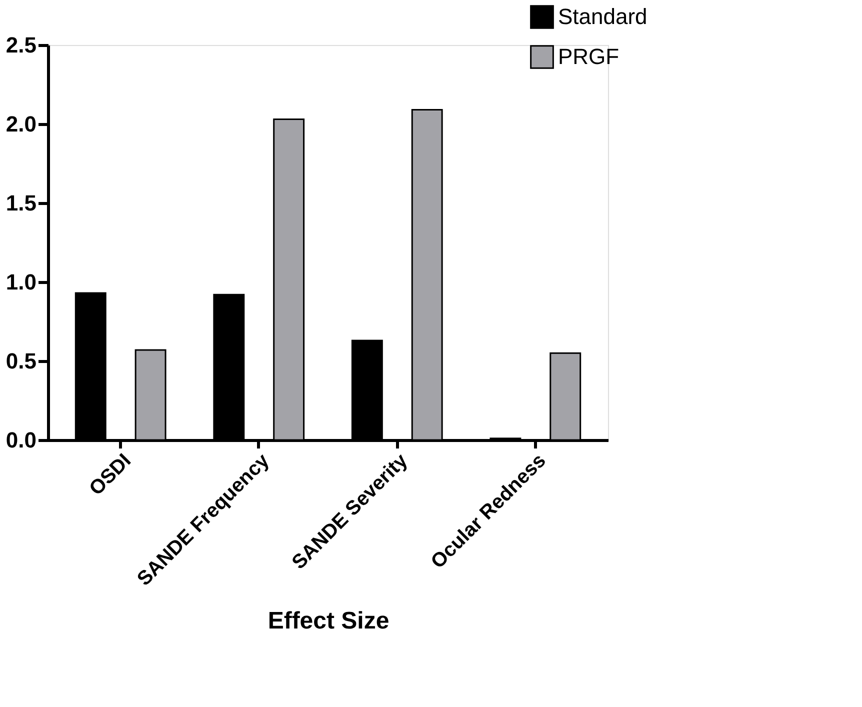 Image resolution: width=862 pixels, height=707 pixels. Describe the element at coordinates (21, 282) in the screenshot. I see `y-tick-label: 1.0` at that location.